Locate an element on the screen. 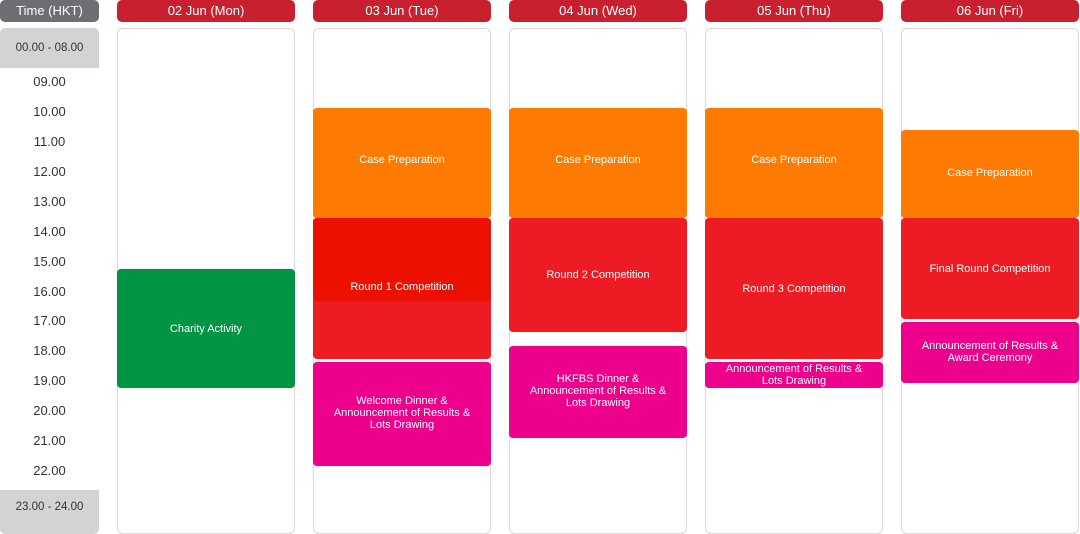  event-round-1-competition: Round 1 Competition is located at coordinates (402, 259).